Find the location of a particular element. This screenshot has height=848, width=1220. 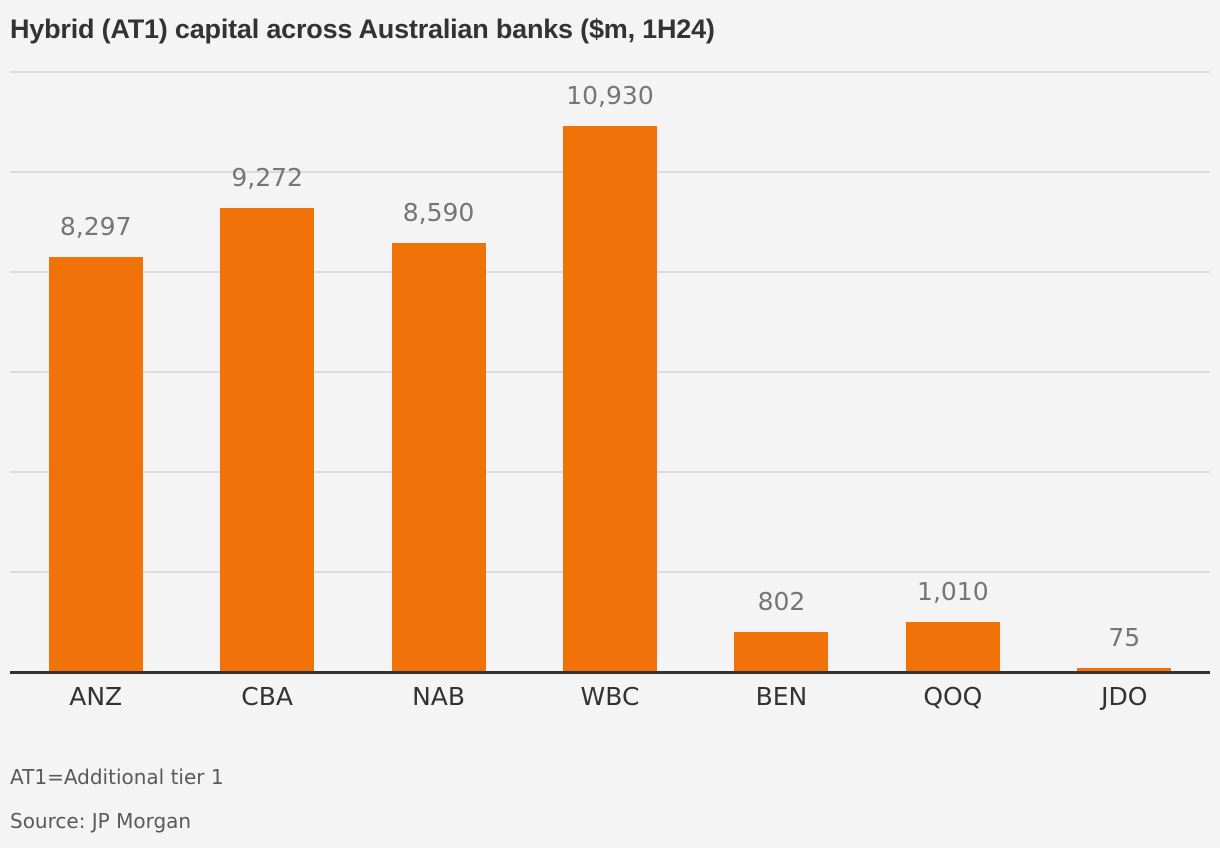

category-label-nab: NAB is located at coordinates (439, 696).